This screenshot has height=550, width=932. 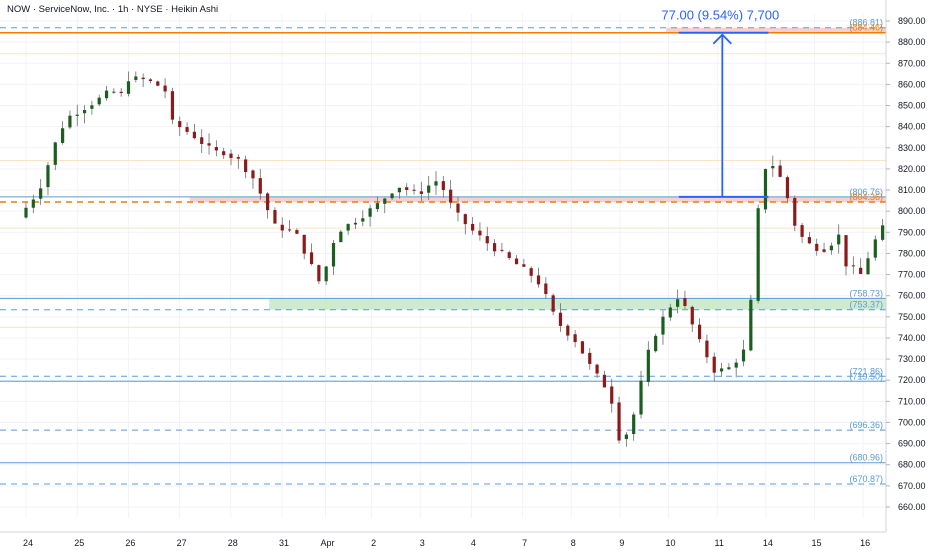 I want to click on measure-label: 77.00 (9.54%) 7,700, so click(x=720, y=15).